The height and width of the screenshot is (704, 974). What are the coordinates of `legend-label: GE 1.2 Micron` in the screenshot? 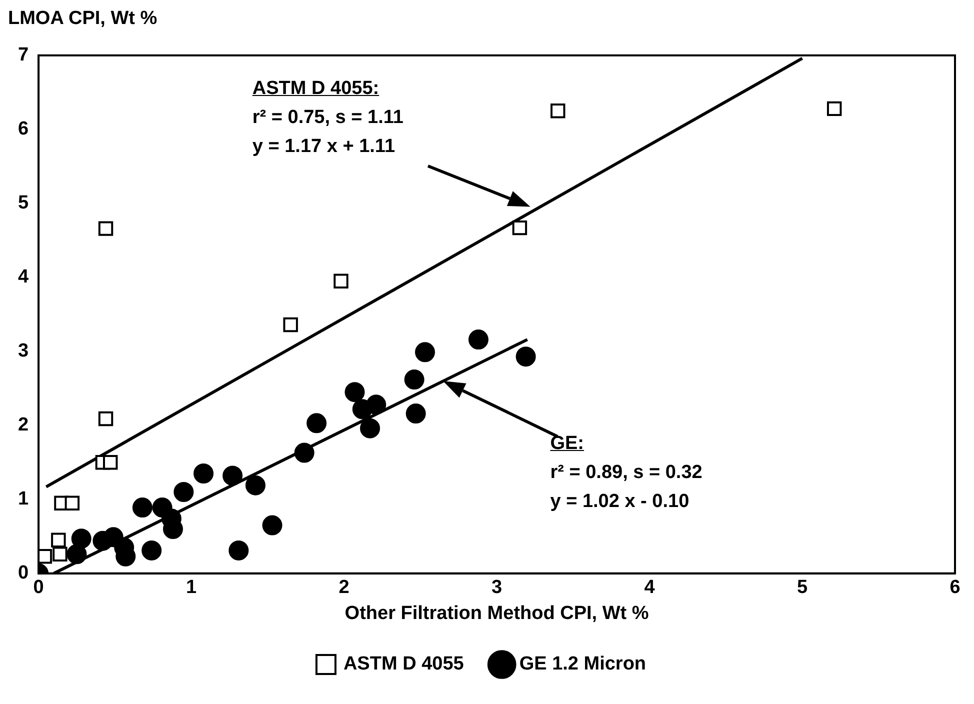 It's located at (582, 664).